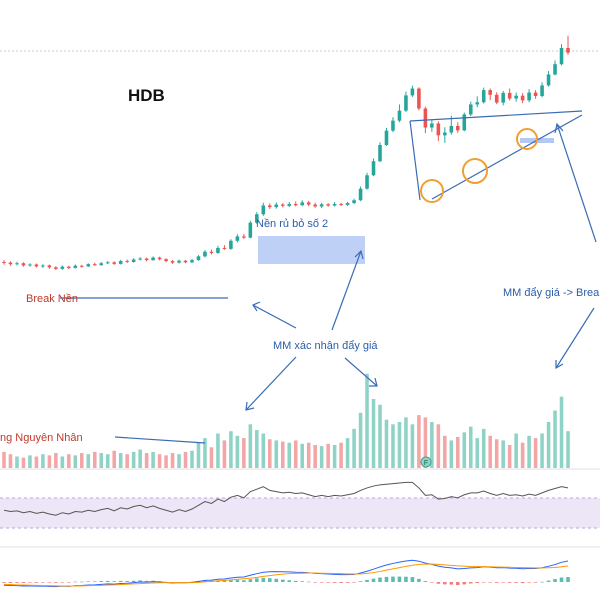  I want to click on base-2-label: Nền rủ bỏ số 2, so click(292, 224).